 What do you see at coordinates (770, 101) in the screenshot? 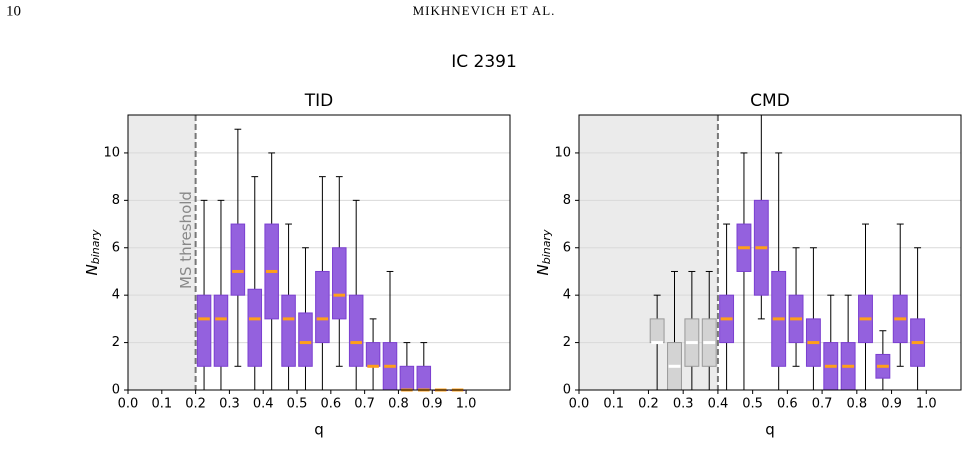
I see `chart-title: CMD` at bounding box center [770, 101].